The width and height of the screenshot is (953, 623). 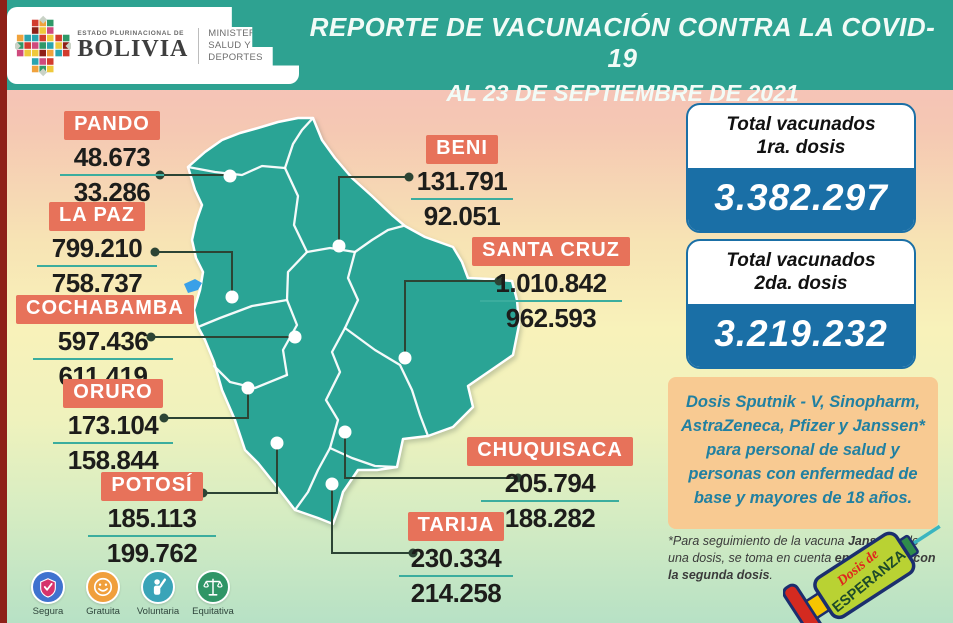 I want to click on lake-titicaca-icon, so click(x=193, y=286).